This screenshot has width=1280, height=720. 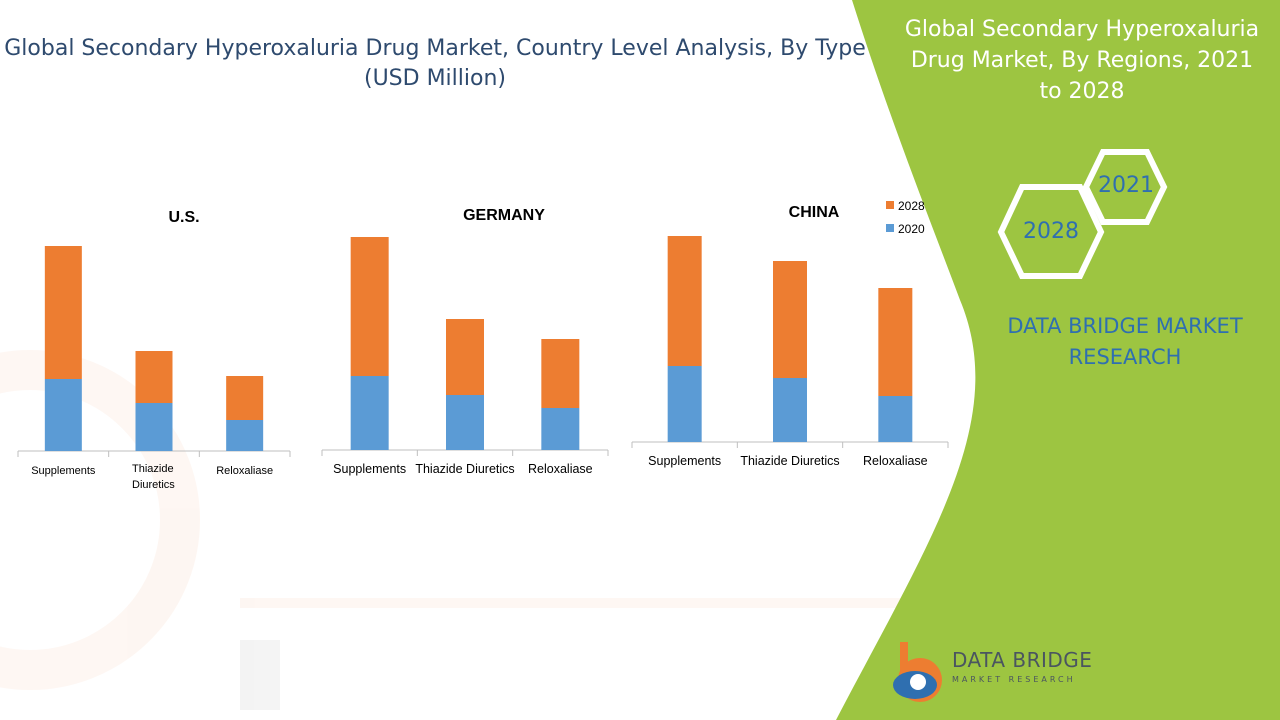 I want to click on hex-2021-label: 2021, so click(x=1126, y=185).